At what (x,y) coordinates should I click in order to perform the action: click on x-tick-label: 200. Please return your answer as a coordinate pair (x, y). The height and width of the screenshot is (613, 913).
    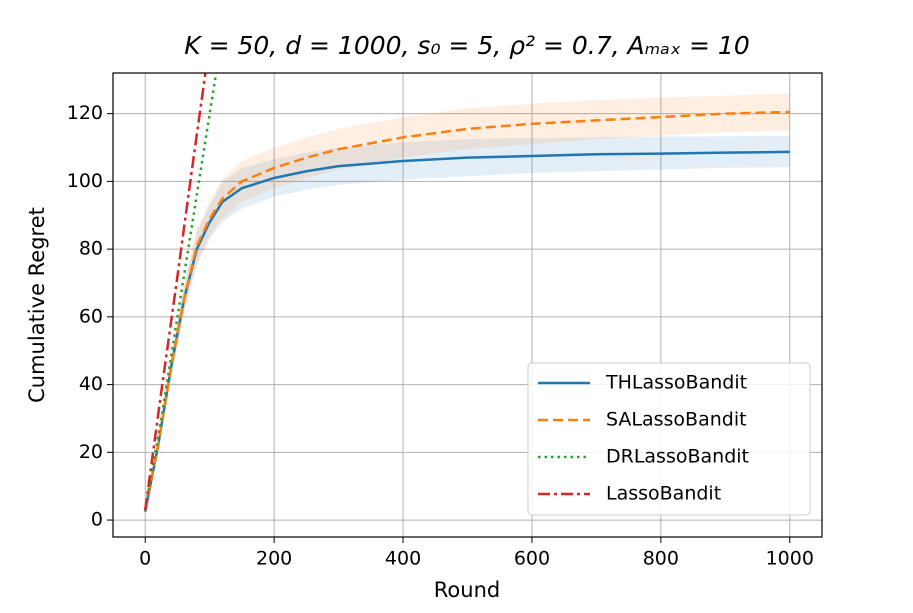
    Looking at the image, I should click on (274, 559).